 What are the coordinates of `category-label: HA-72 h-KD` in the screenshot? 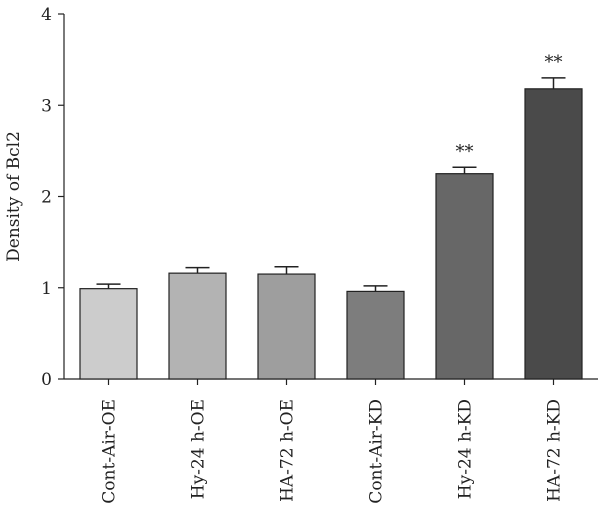 It's located at (555, 450).